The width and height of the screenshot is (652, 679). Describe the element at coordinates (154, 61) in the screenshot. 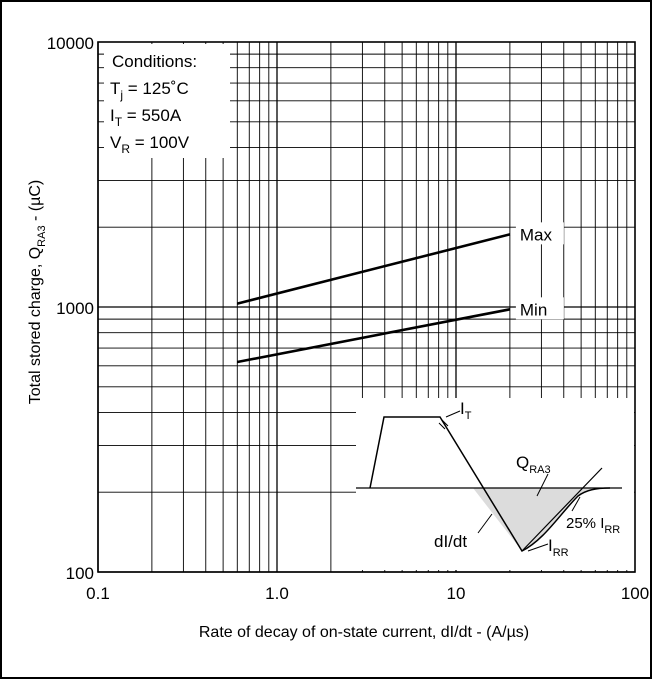

I see `conditions-title: Conditions:` at that location.